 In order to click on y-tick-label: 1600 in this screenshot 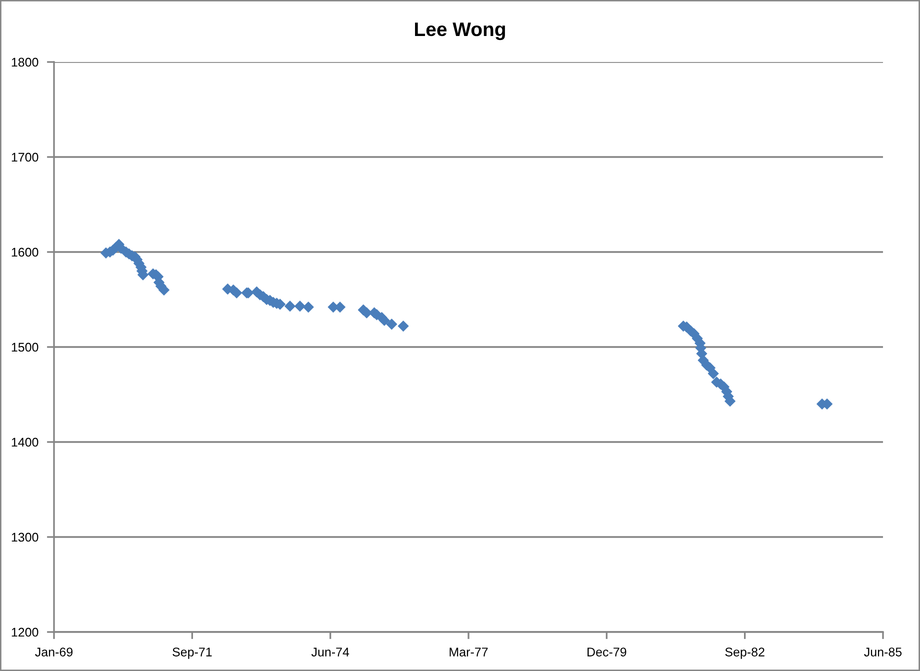, I will do `click(25, 252)`.